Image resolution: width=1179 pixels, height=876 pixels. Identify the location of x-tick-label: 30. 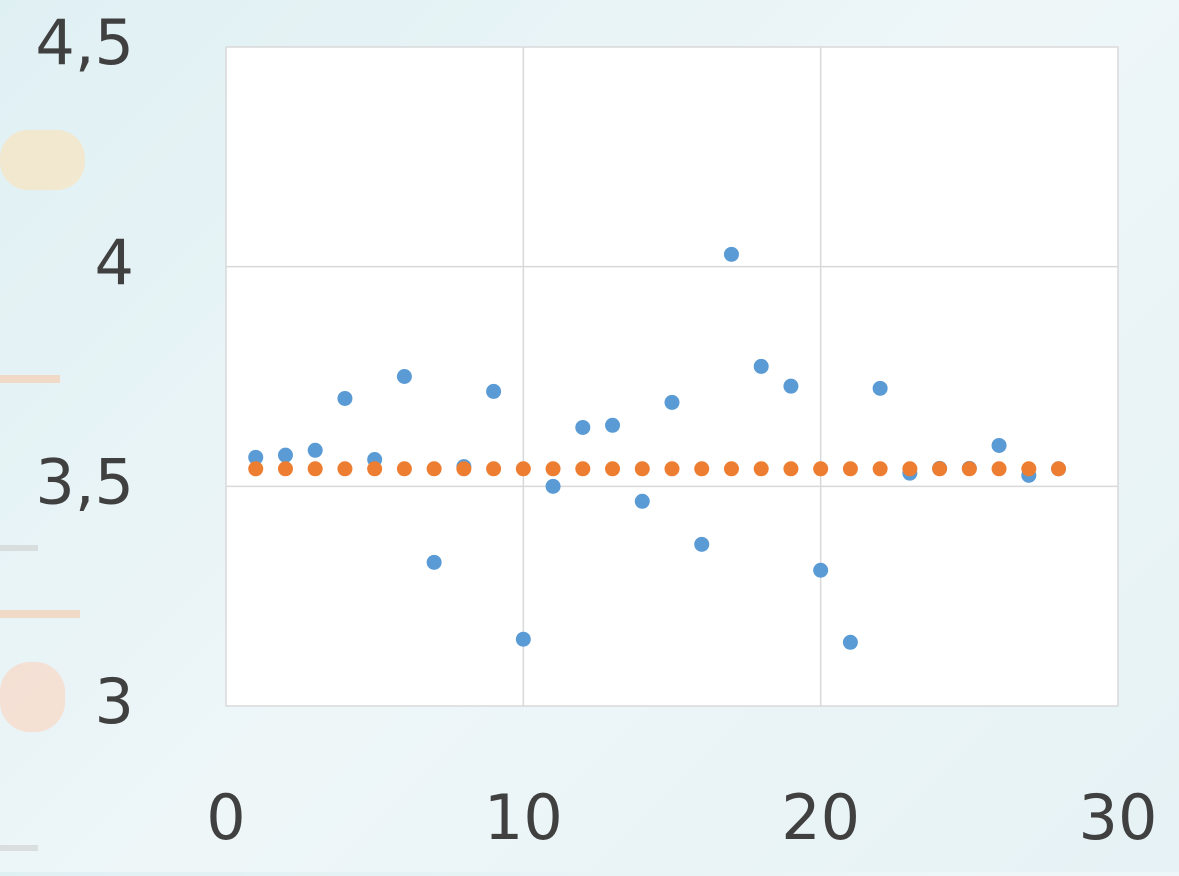
(1118, 817).